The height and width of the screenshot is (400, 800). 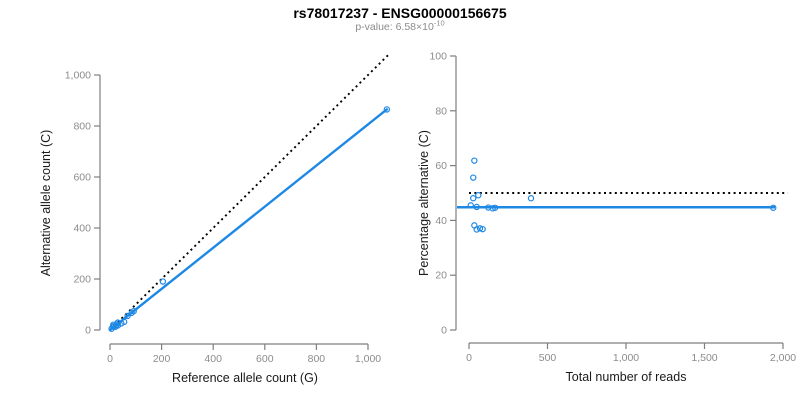 I want to click on y-tick-label: 20, so click(x=441, y=276).